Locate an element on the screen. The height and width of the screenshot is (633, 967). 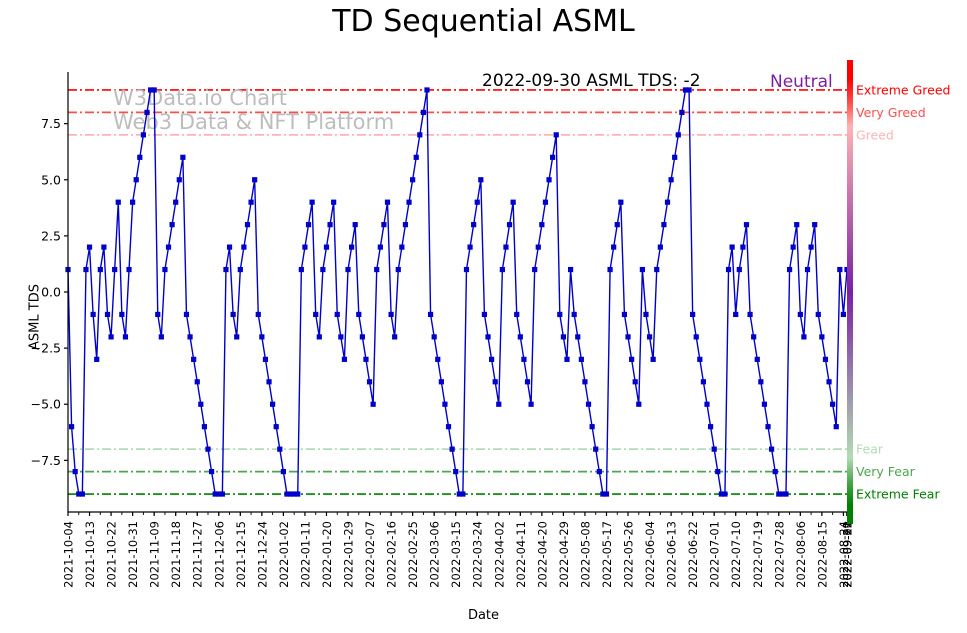
x-tick-label: 2022-03-15 is located at coordinates (456, 554).